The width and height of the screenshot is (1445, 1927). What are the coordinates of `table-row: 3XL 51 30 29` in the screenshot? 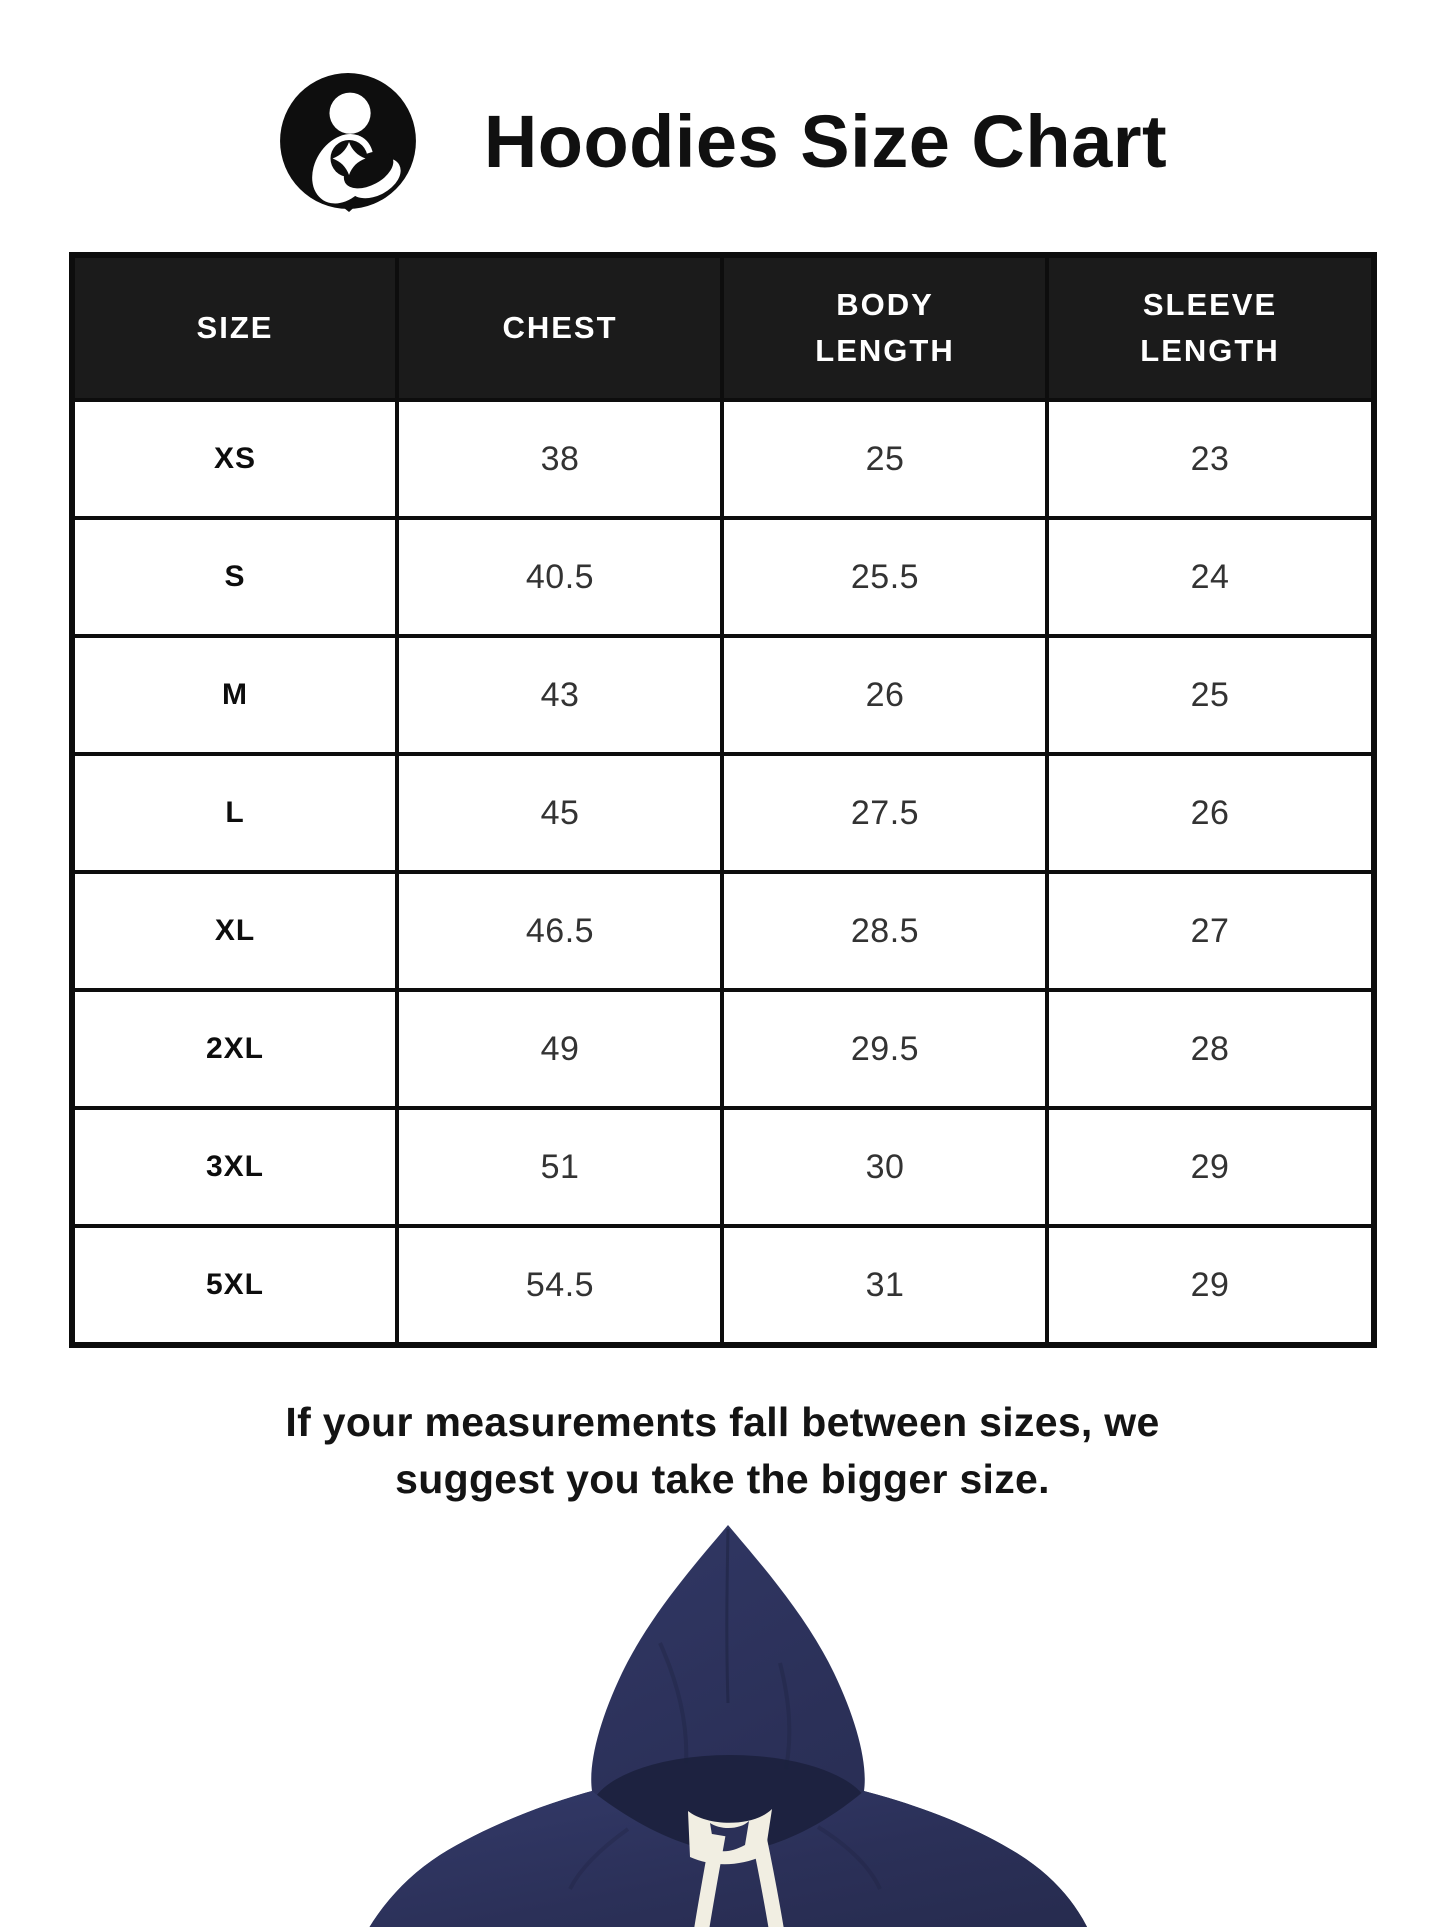 It's located at (722, 1167).